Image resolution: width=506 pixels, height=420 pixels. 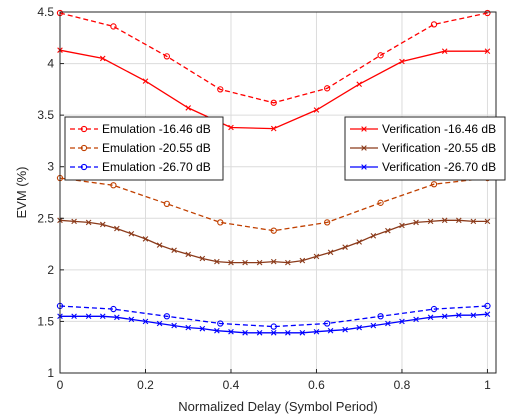 I want to click on legend-label: Verification -16.46 dB, so click(x=439, y=129).